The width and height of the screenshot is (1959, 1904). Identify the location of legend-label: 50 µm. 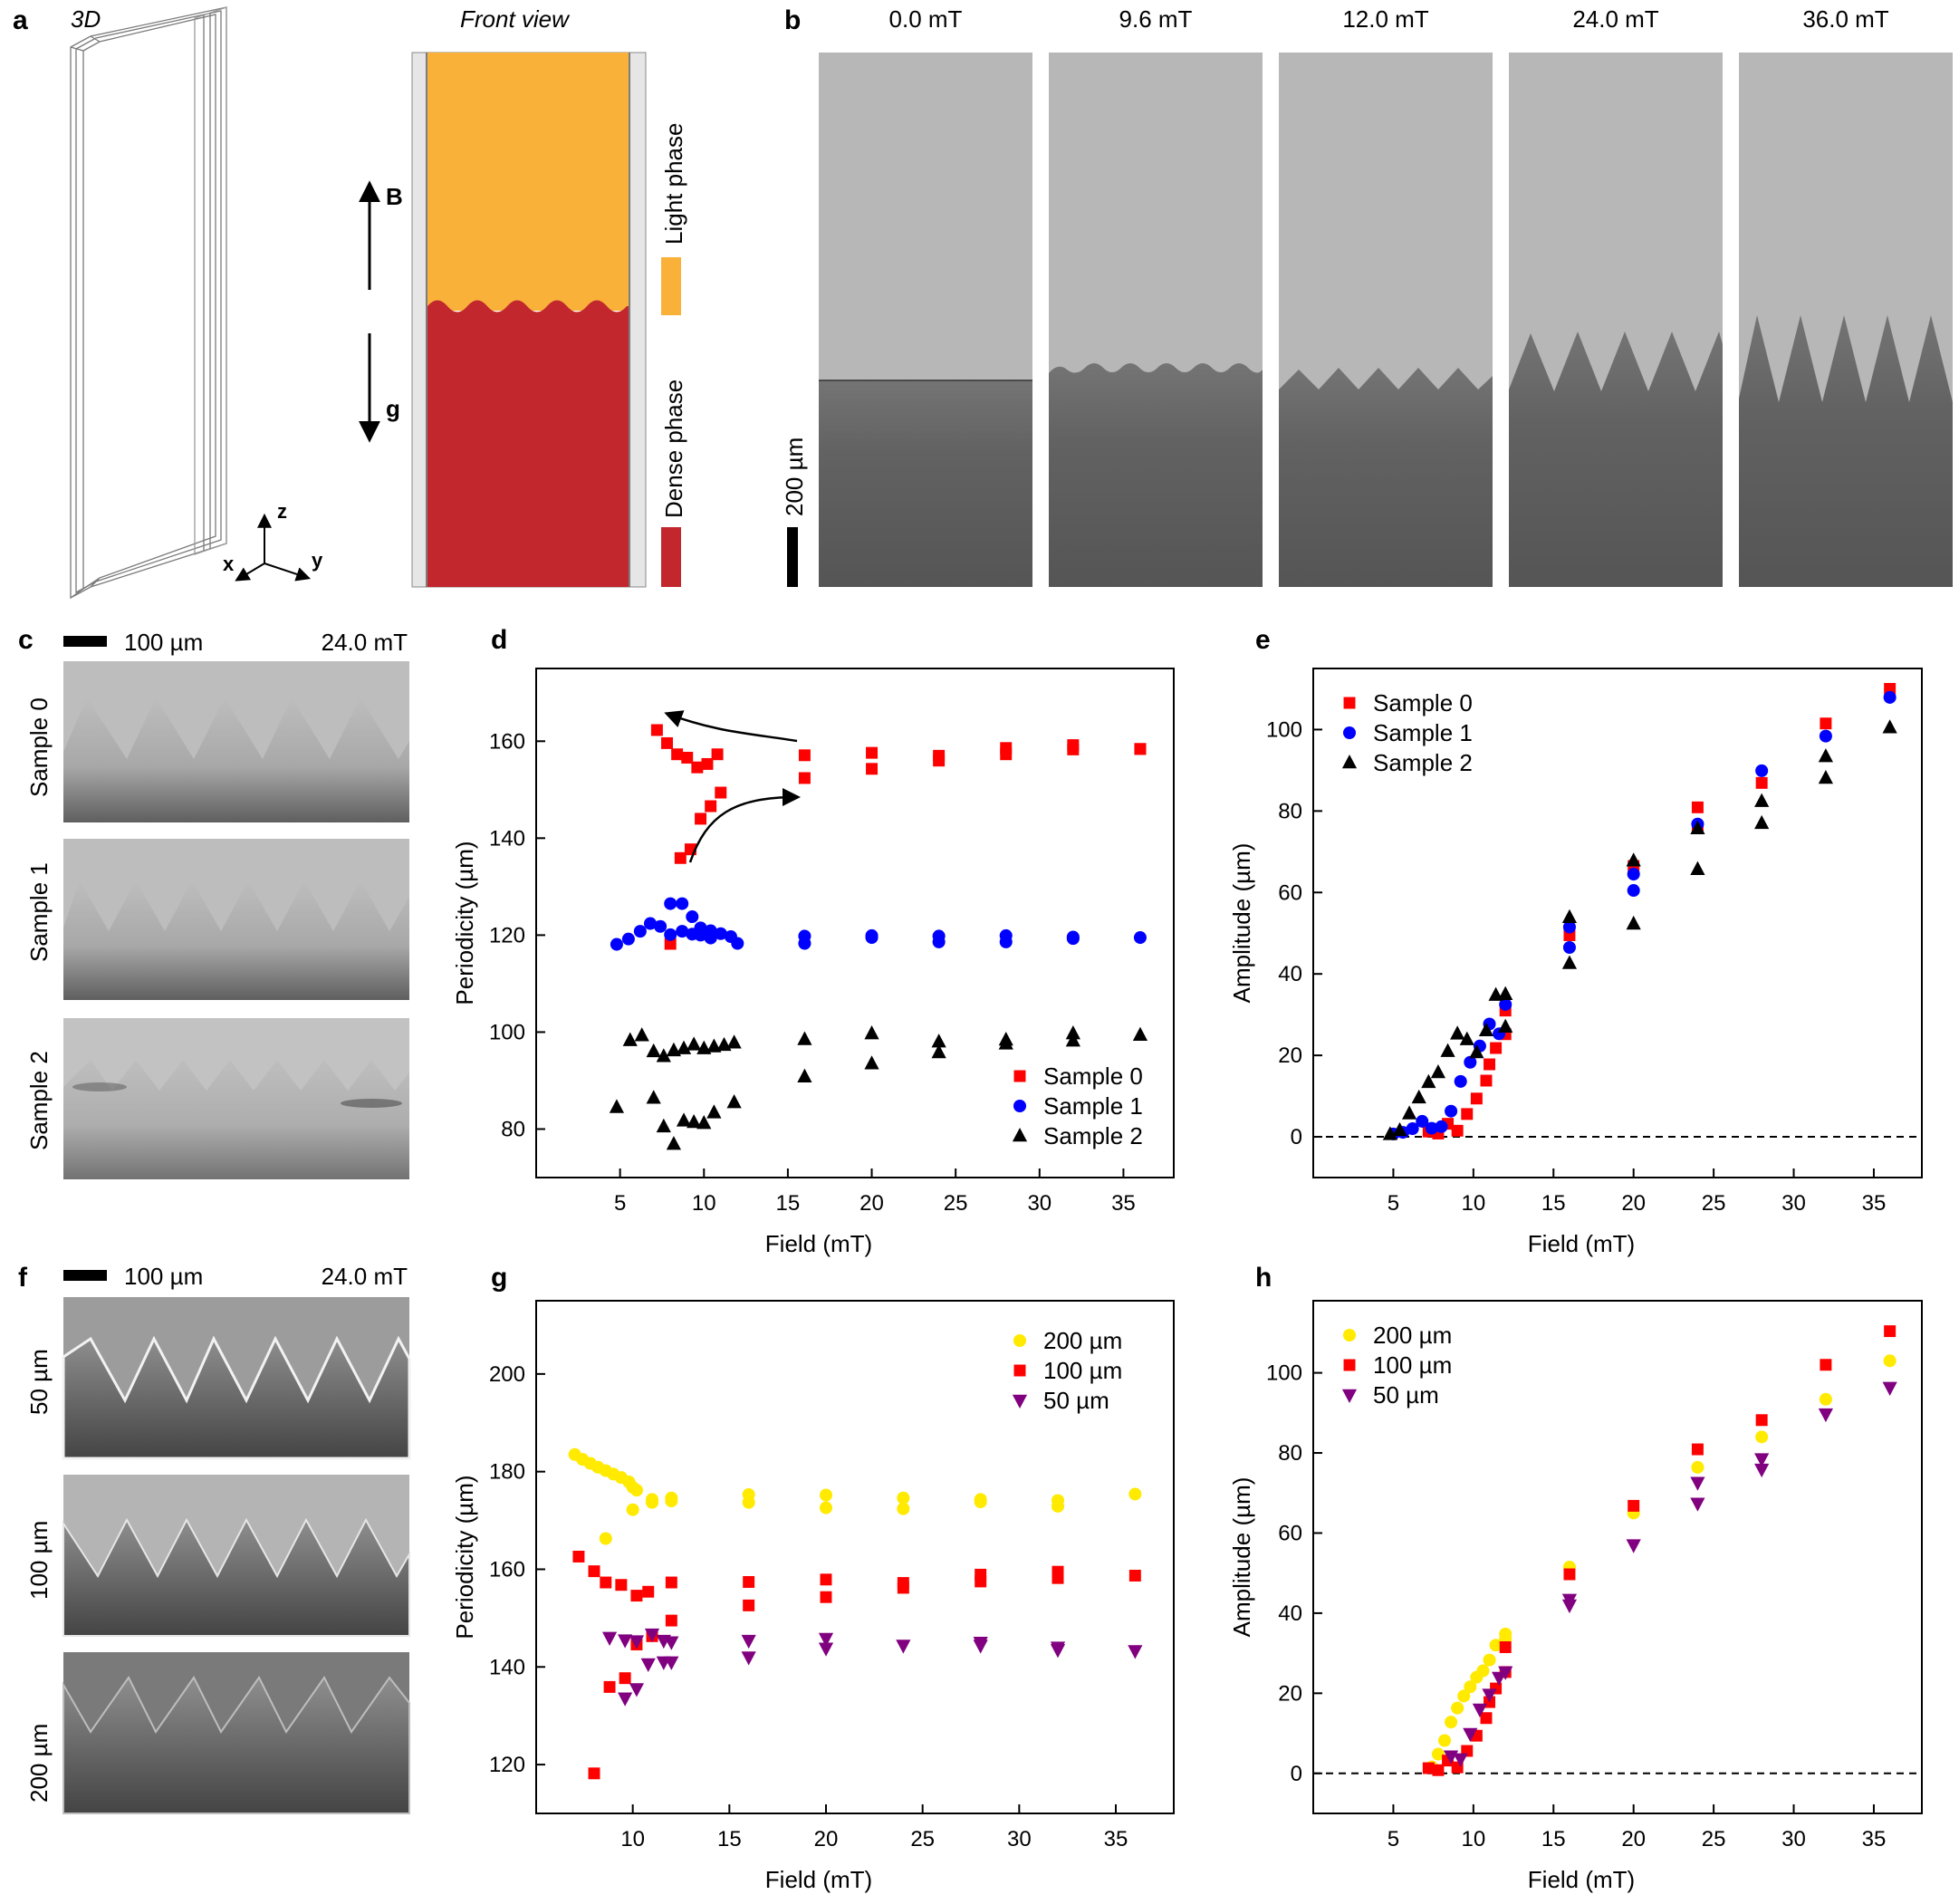
(1406, 1395).